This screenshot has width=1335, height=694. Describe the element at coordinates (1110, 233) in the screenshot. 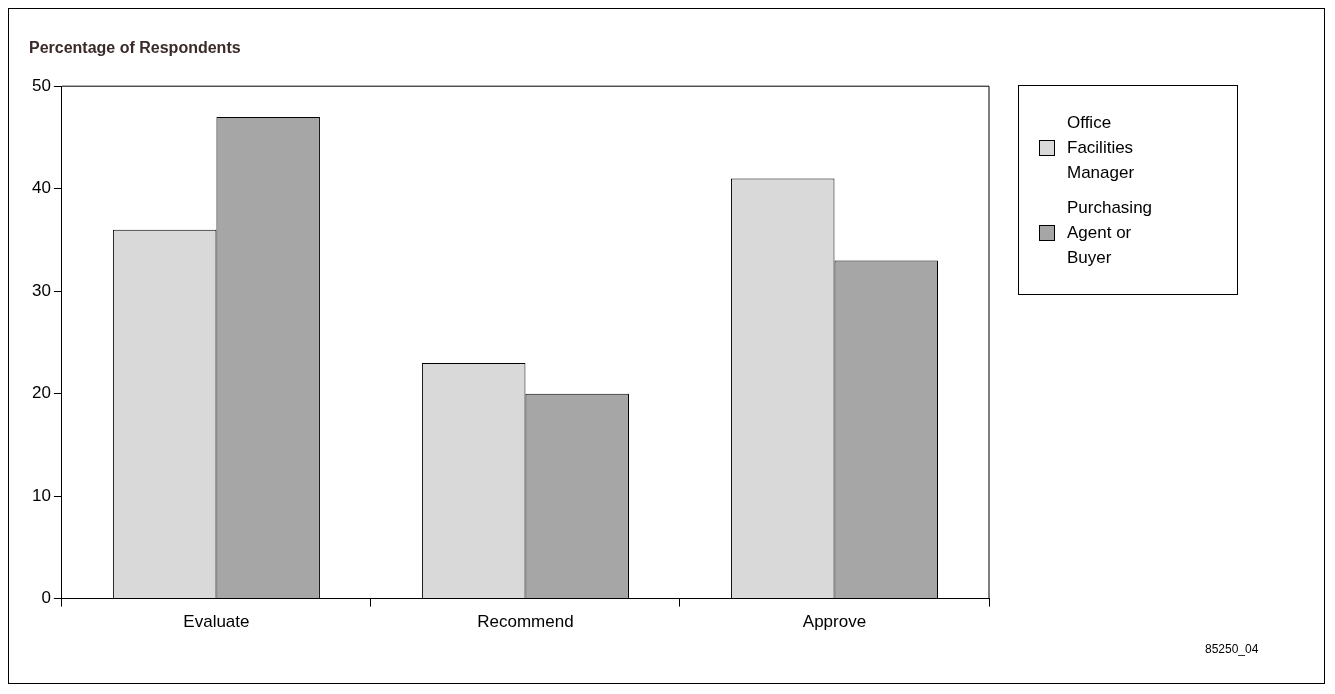

I see `legend-label: Purchasing Agent or Buyer` at that location.